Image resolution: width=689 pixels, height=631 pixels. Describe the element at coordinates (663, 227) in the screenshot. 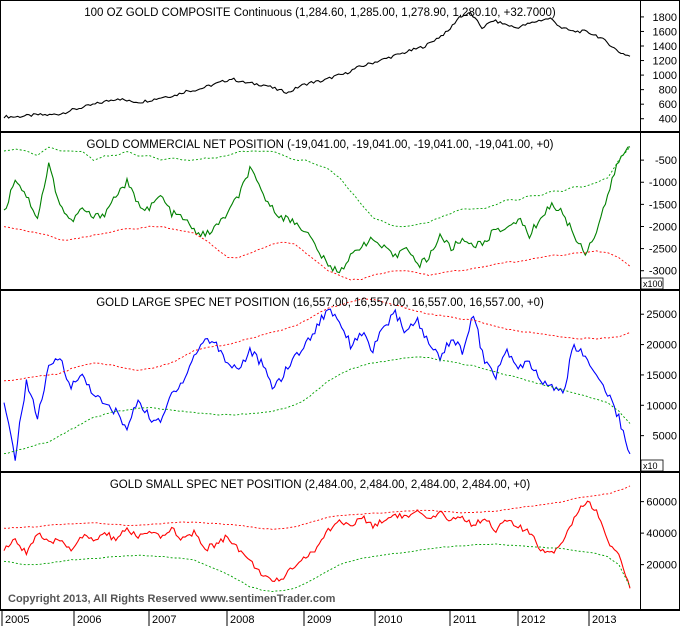

I see `y-tick-label: -2000` at that location.